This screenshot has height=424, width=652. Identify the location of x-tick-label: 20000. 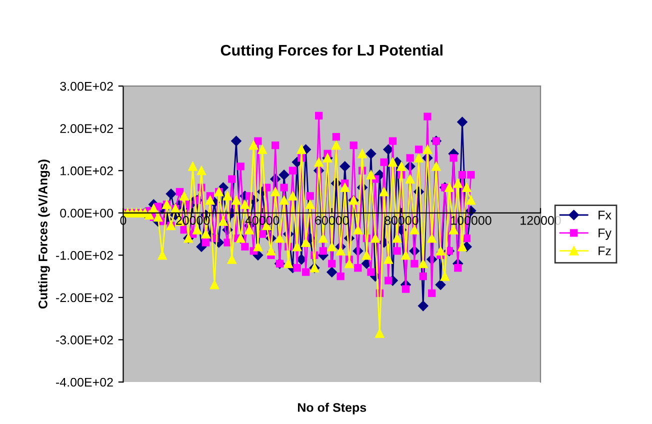
(193, 220).